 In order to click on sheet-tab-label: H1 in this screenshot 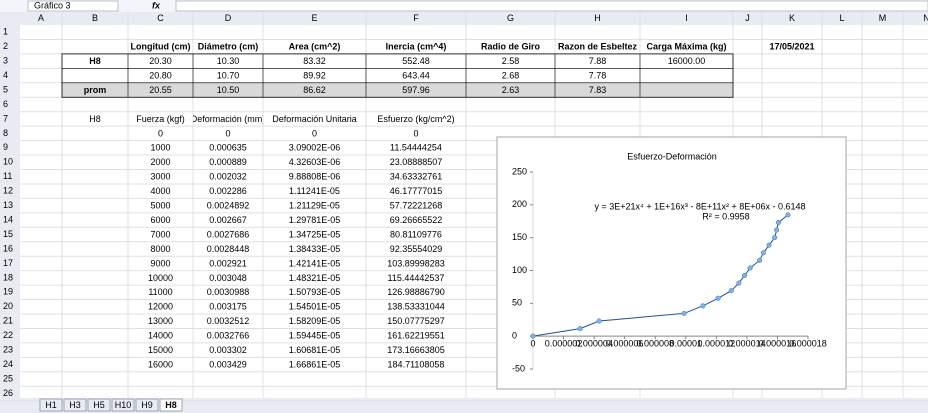, I will do `click(51, 405)`.